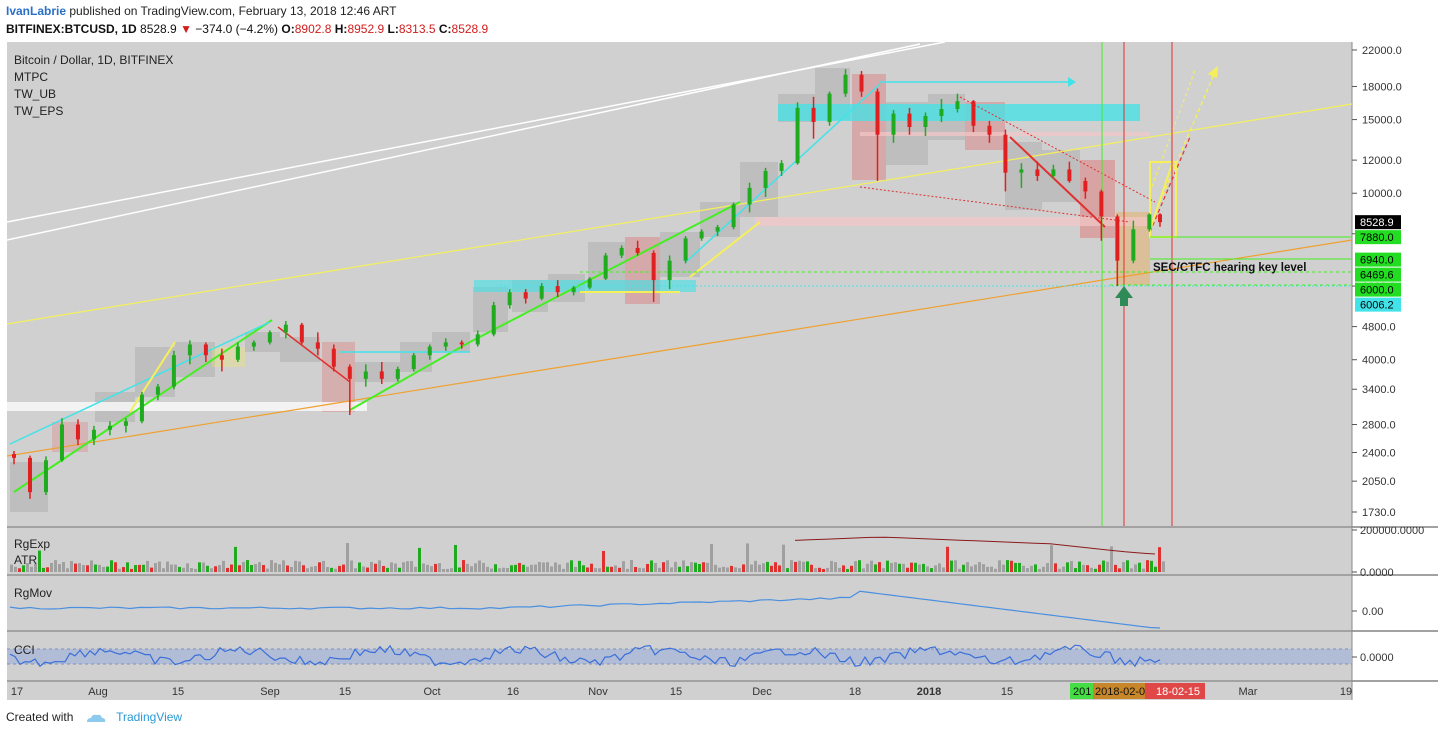 This screenshot has height=736, width=1438. What do you see at coordinates (1382, 161) in the screenshot?
I see `y-tick-label: 12000.0` at bounding box center [1382, 161].